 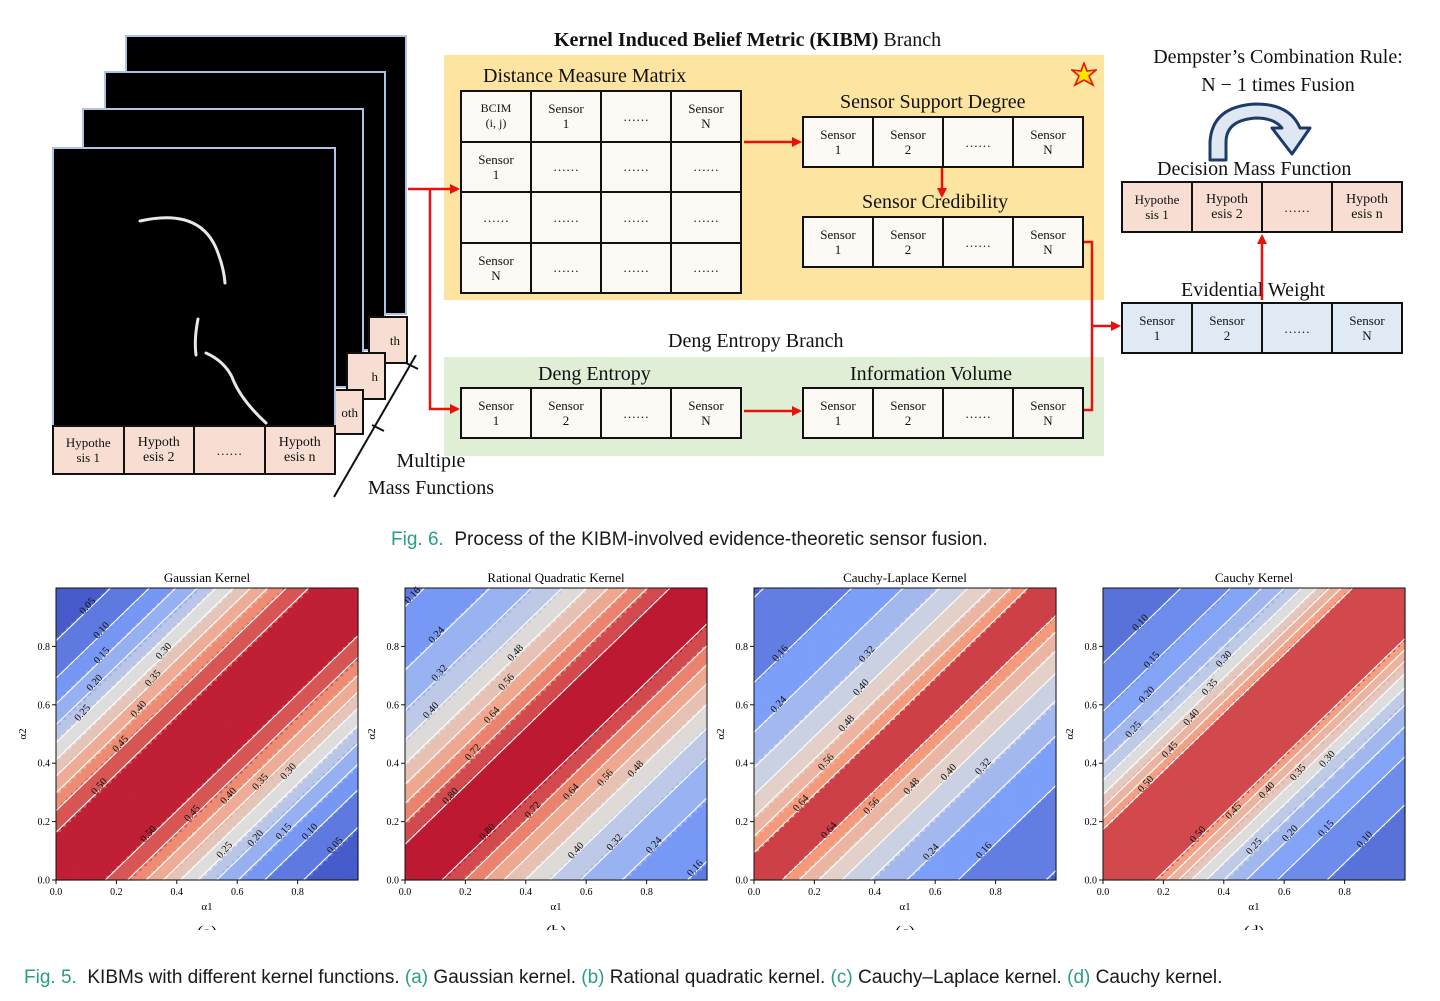 What do you see at coordinates (1156, 977) in the screenshot?
I see `fig5-part-d: Cauchy kernel.` at bounding box center [1156, 977].